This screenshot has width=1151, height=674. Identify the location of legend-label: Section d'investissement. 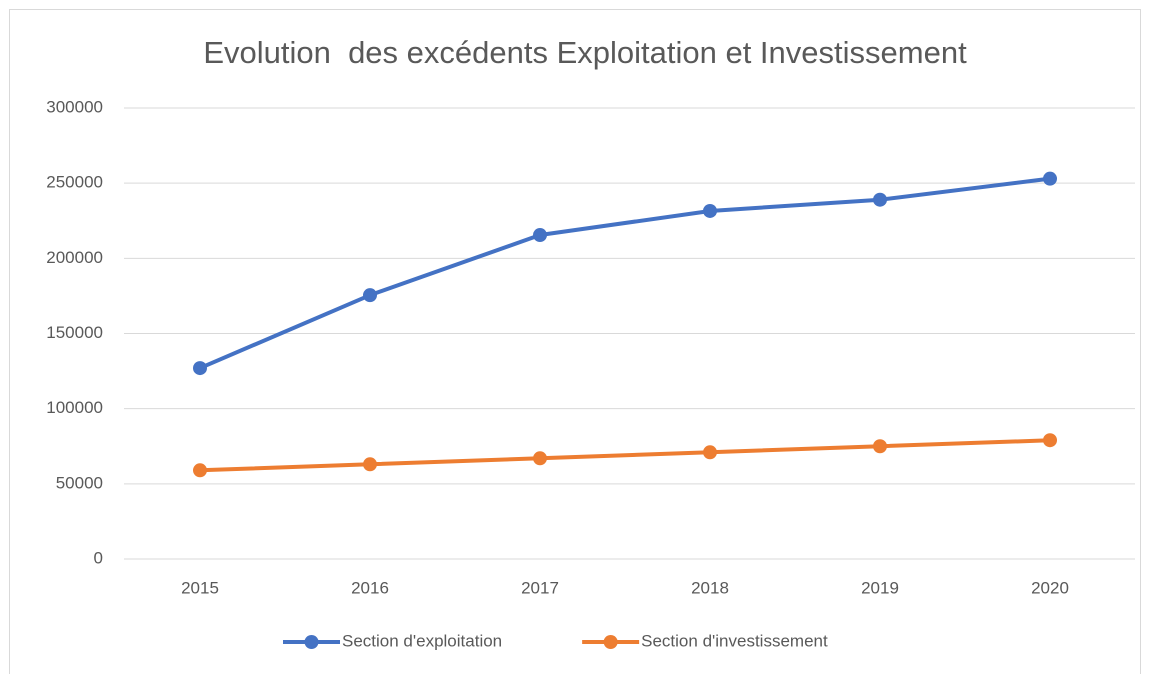
(734, 640).